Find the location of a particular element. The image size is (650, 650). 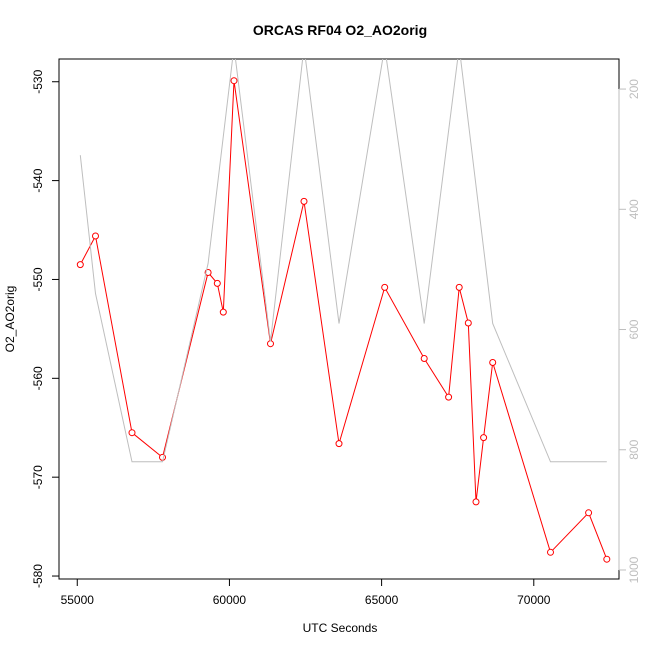

y2-tick-label: 1000 is located at coordinates (634, 569).